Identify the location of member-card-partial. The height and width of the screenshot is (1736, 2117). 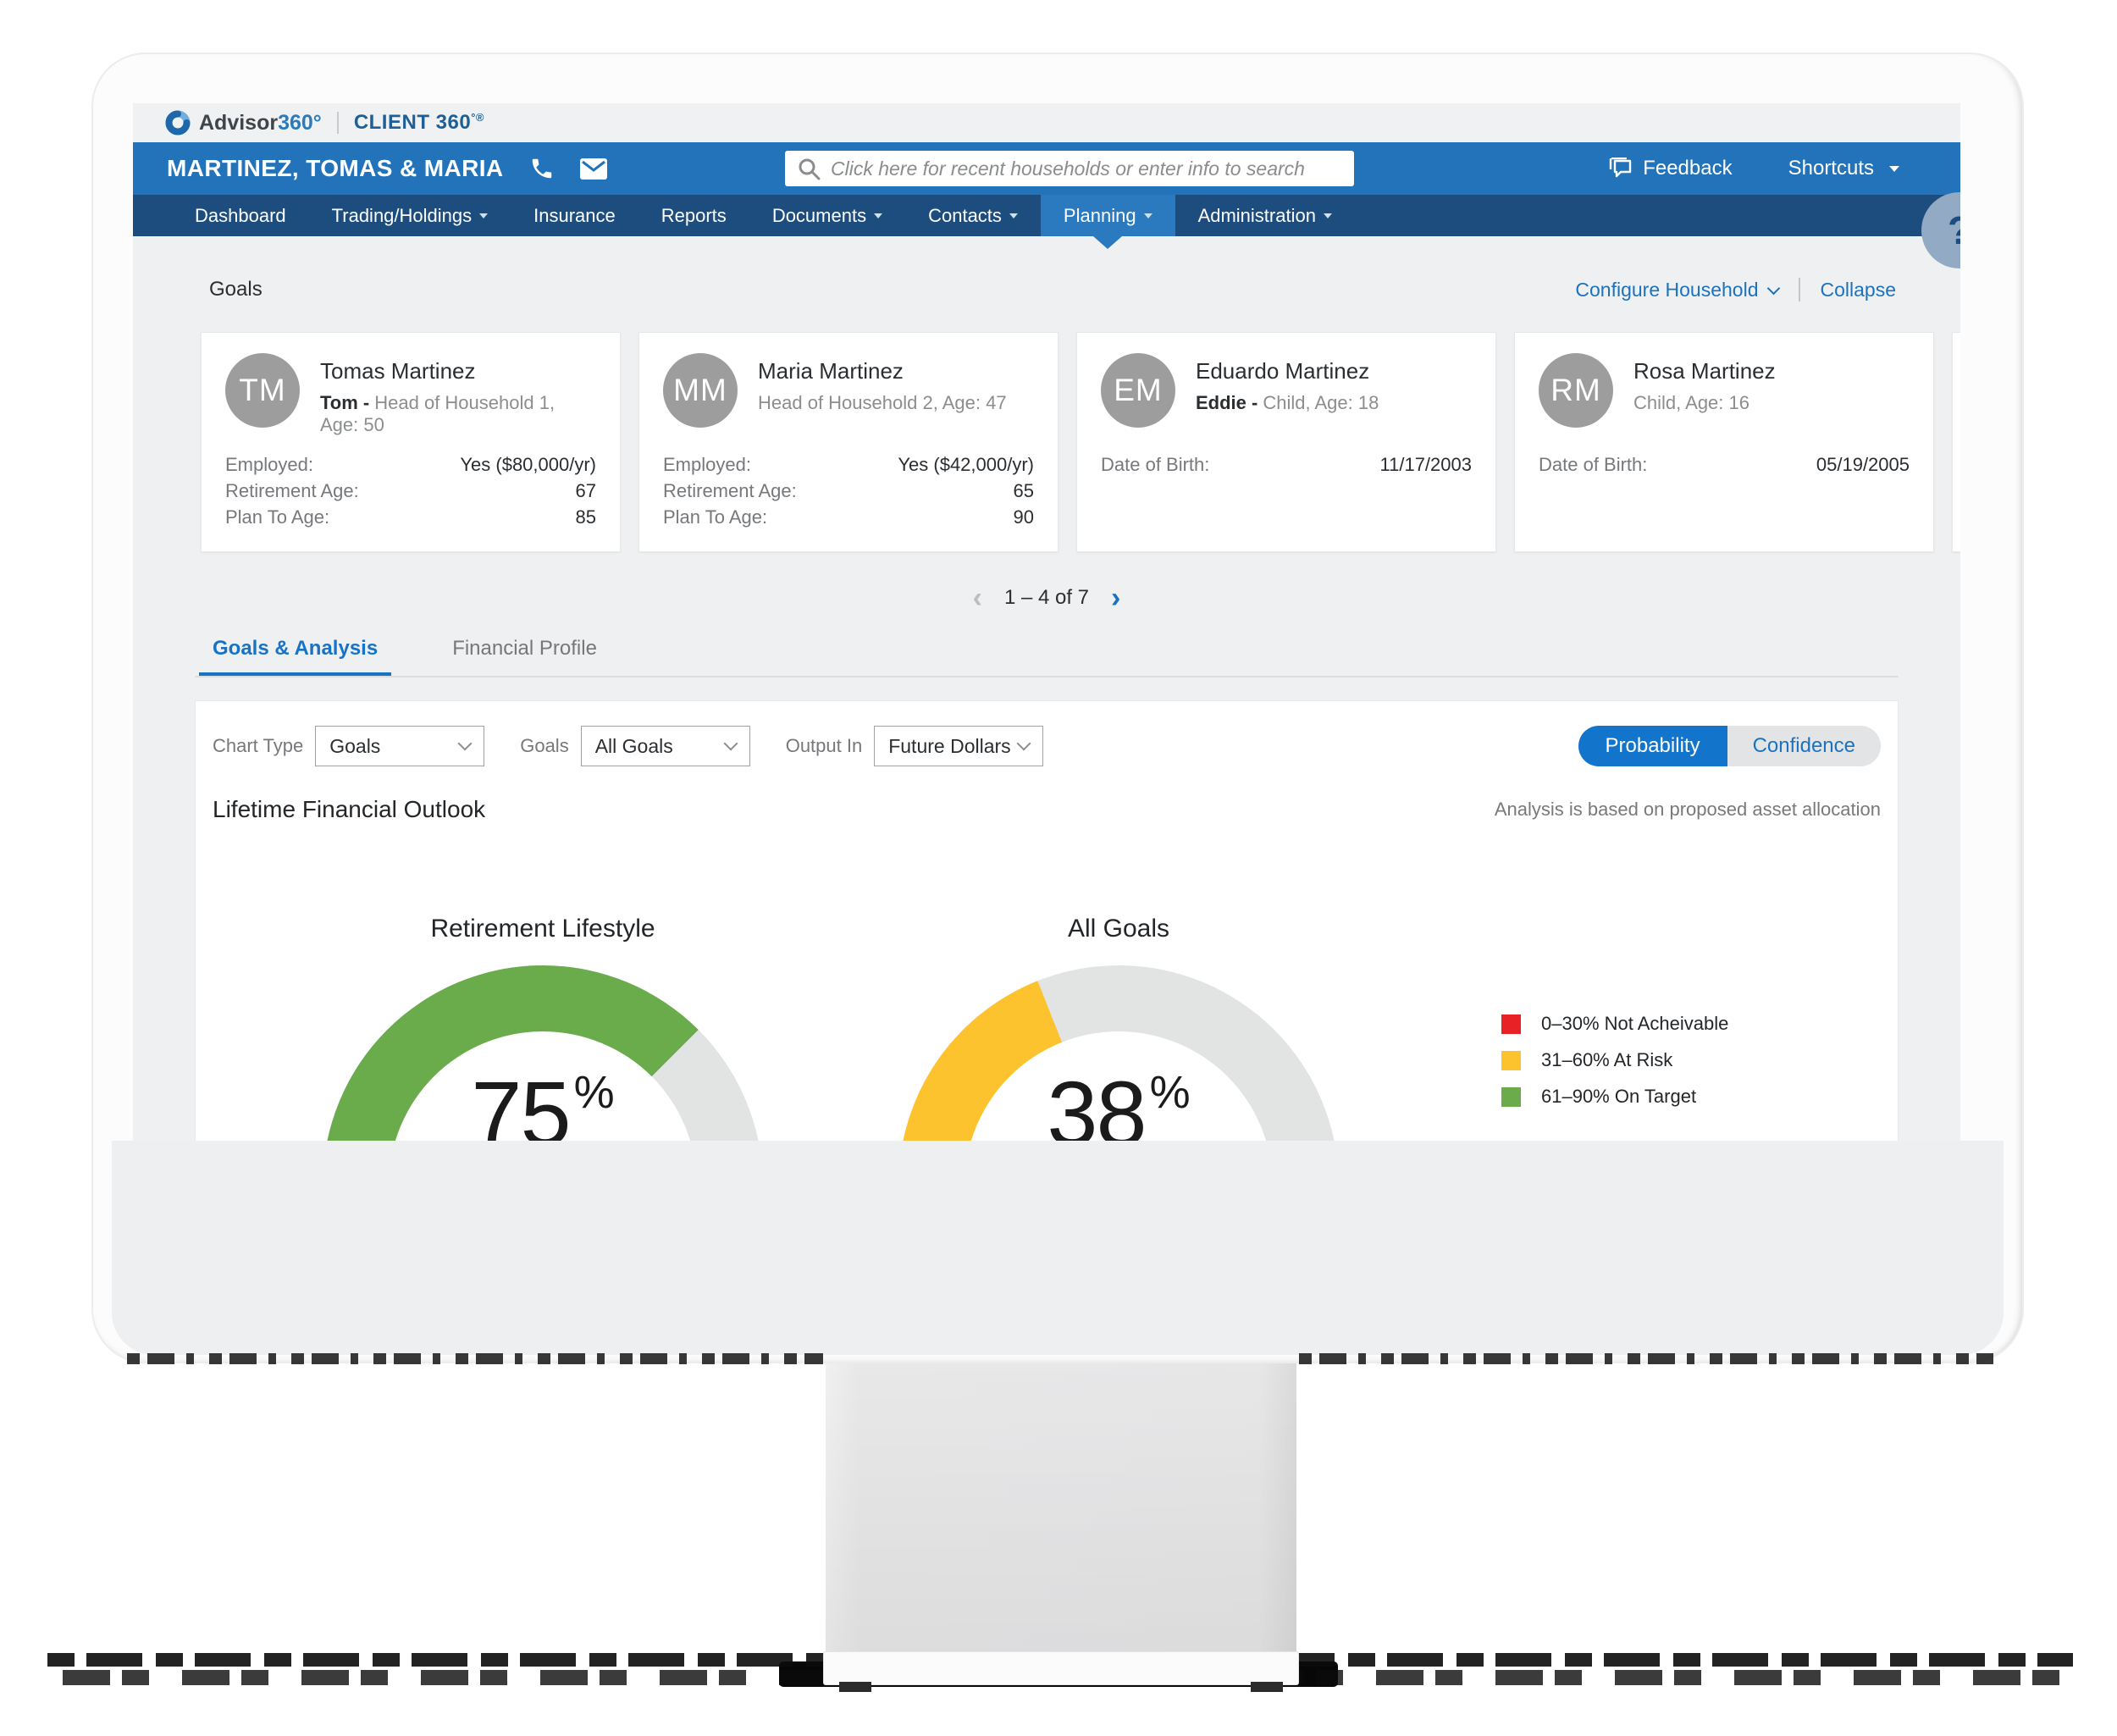
(1956, 442).